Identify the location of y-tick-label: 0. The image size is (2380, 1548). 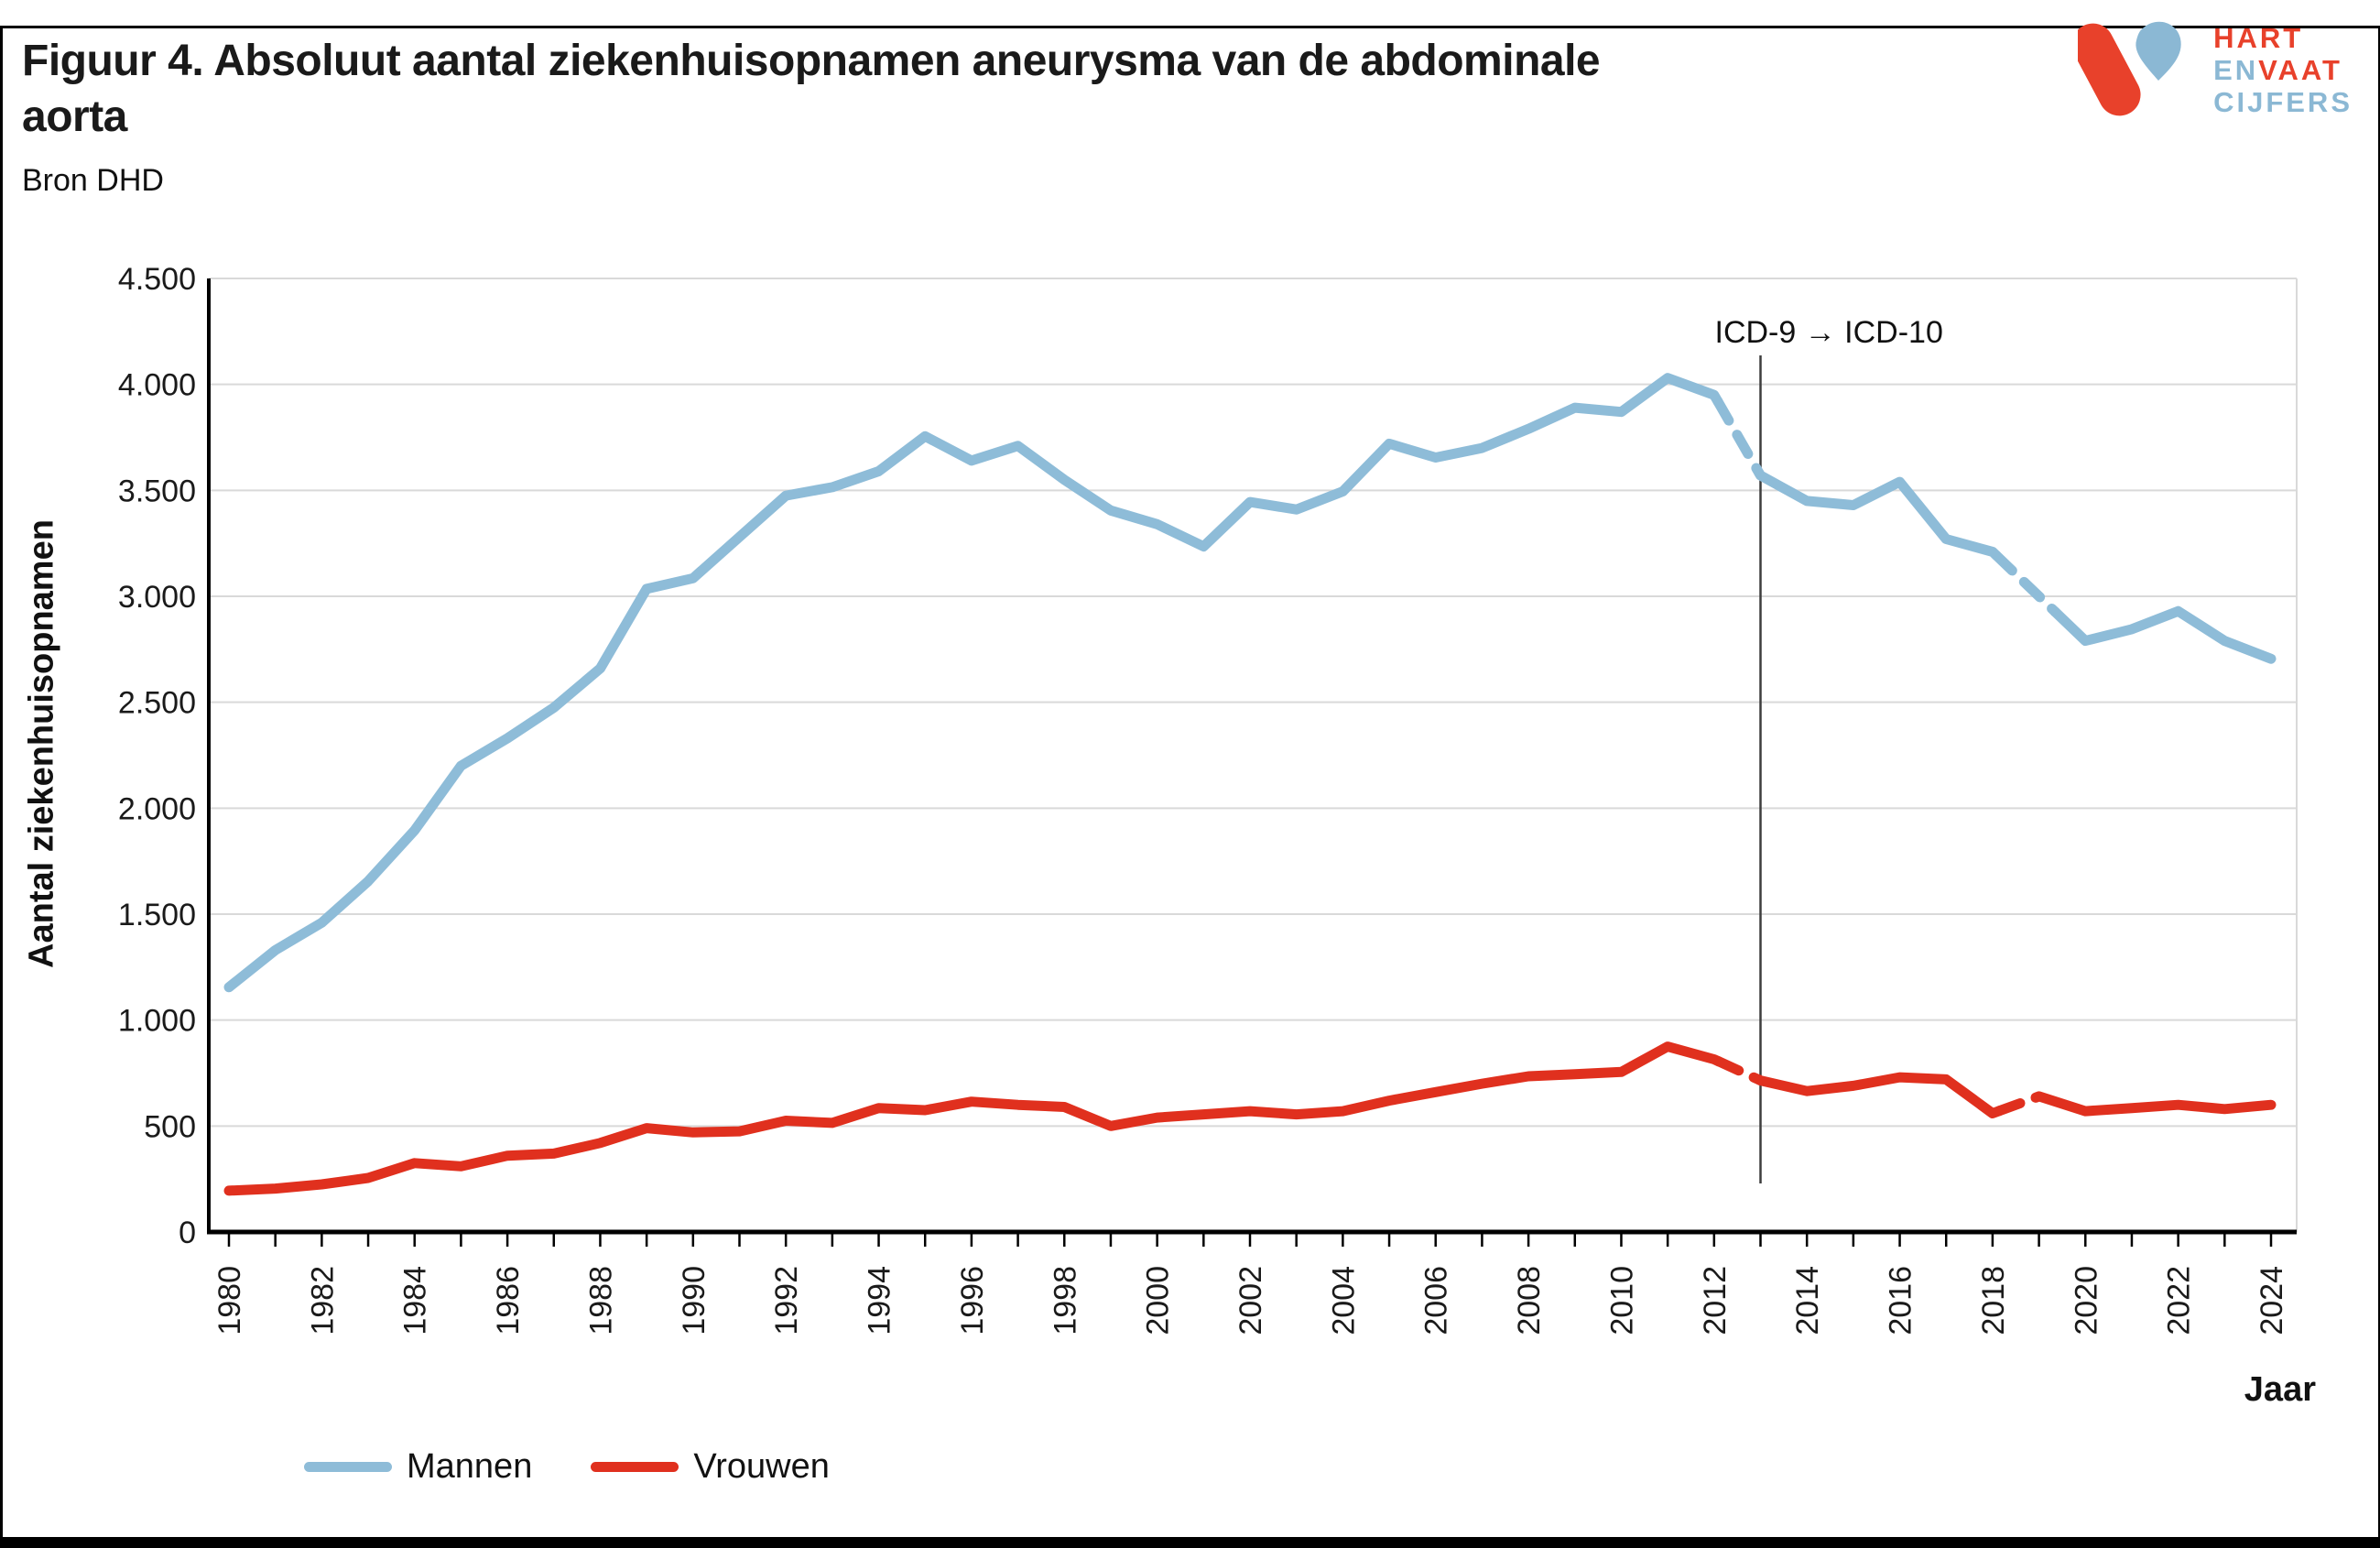
(187, 1233).